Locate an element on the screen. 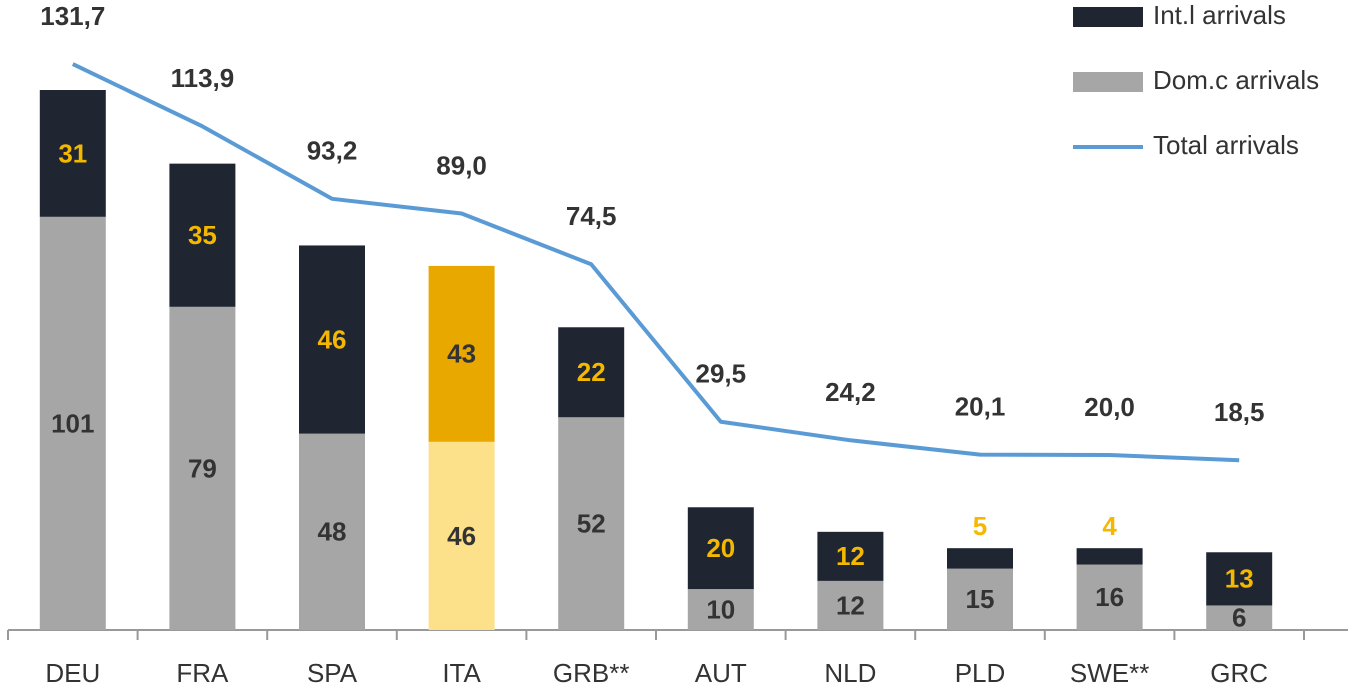  legend-label: Int.l arrivals is located at coordinates (1219, 15).